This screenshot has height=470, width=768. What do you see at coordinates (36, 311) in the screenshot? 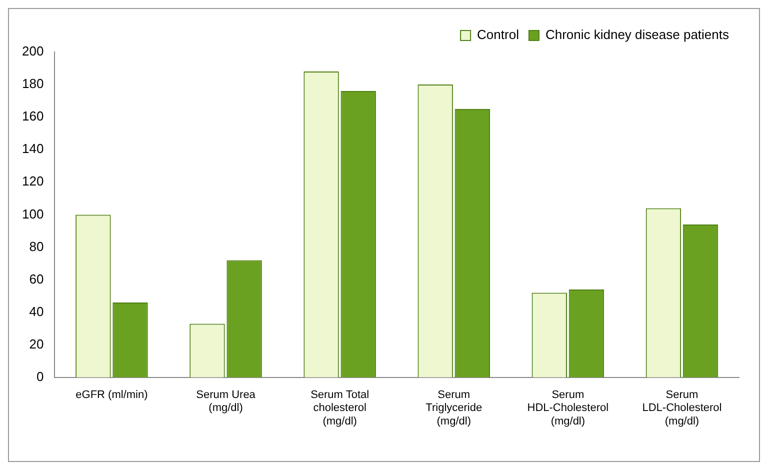
I see `y-tick-label: 40` at bounding box center [36, 311].